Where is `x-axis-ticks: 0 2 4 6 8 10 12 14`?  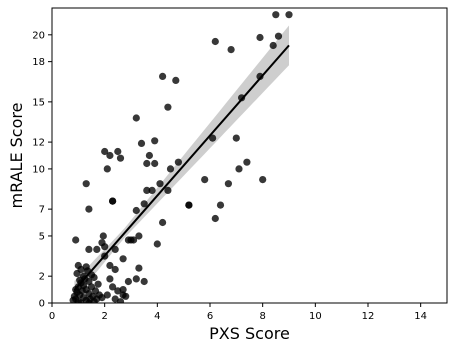
x-axis-ticks: 0 2 4 6 8 10 12 14 is located at coordinates (238, 312).